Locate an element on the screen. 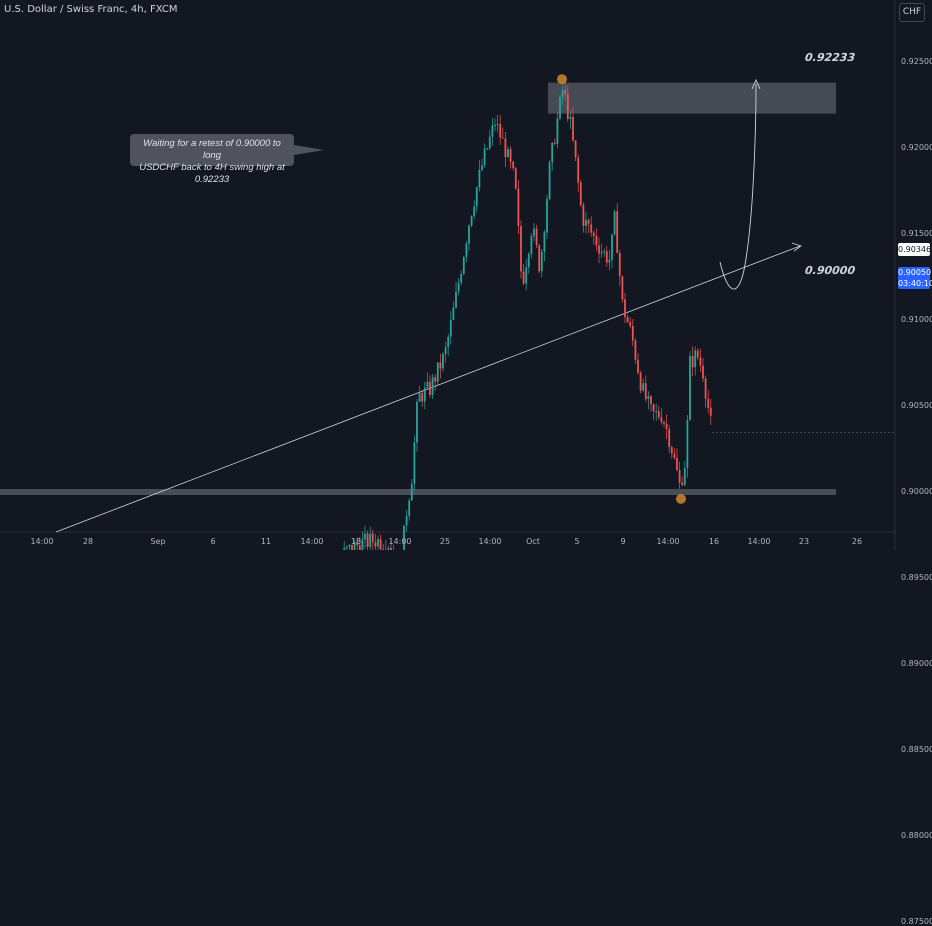 This screenshot has width=932, height=926. y-tick-label: 0.91500 is located at coordinates (916, 233).